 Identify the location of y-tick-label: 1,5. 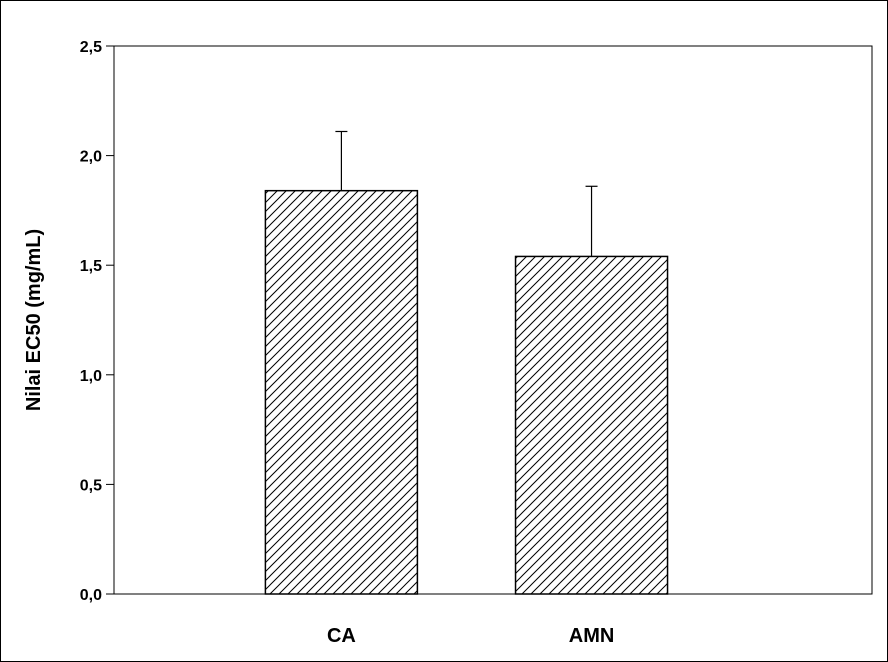
(91, 266).